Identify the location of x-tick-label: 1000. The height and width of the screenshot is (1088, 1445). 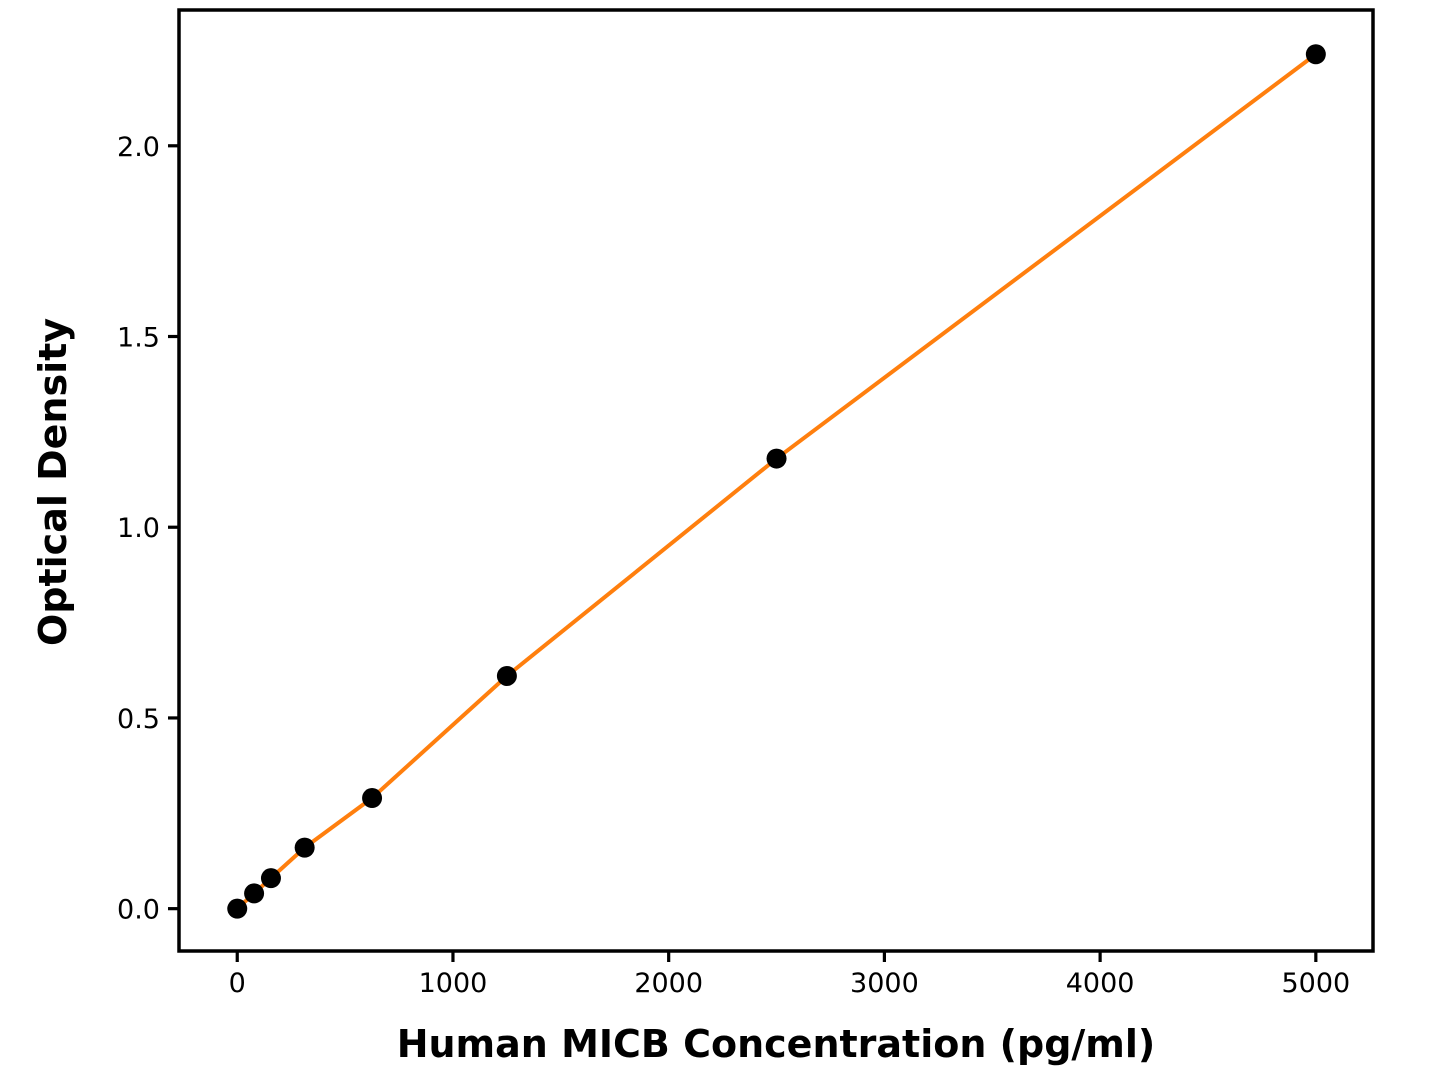
(453, 983).